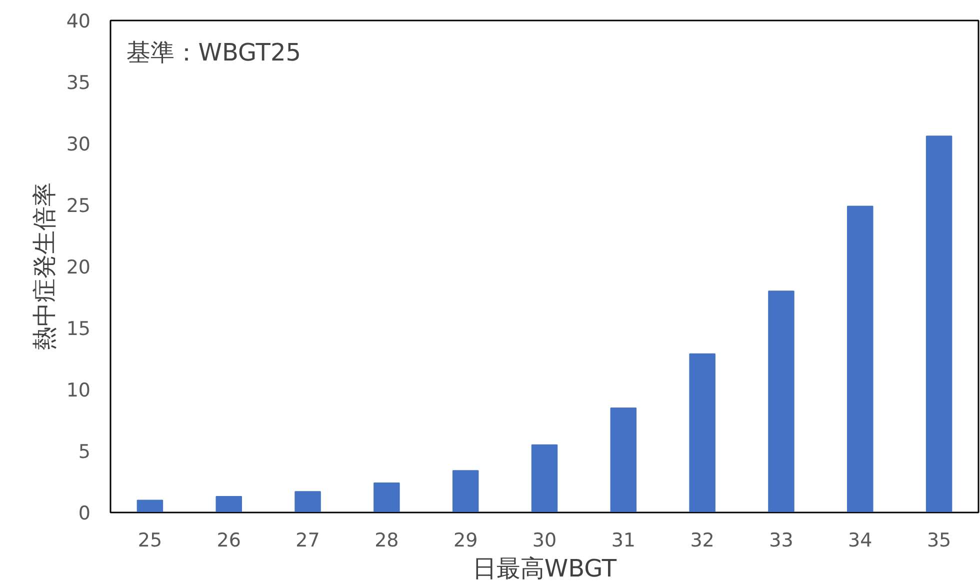  What do you see at coordinates (78, 21) in the screenshot?
I see `y-tick-label: 40` at bounding box center [78, 21].